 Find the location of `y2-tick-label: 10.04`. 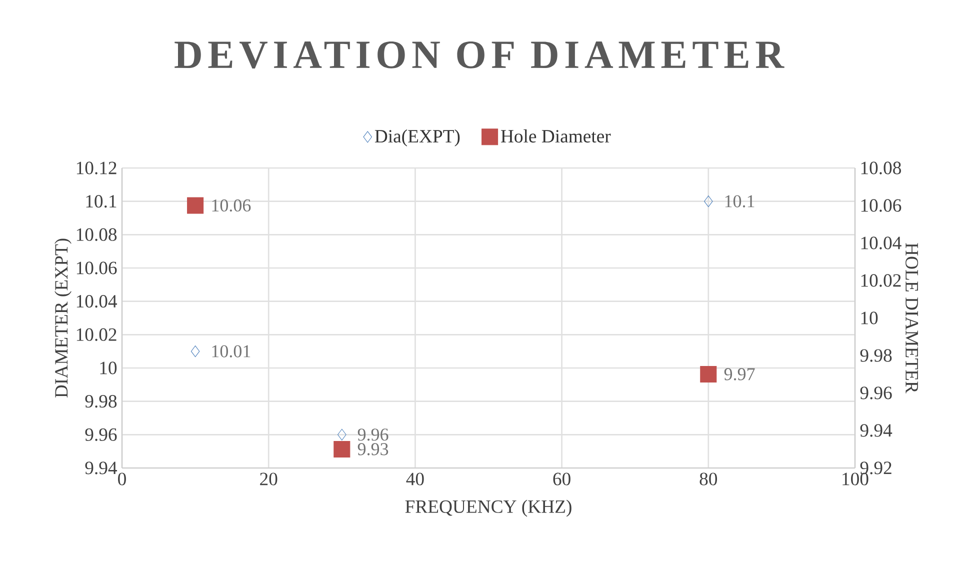

y2-tick-label: 10.04 is located at coordinates (881, 243).